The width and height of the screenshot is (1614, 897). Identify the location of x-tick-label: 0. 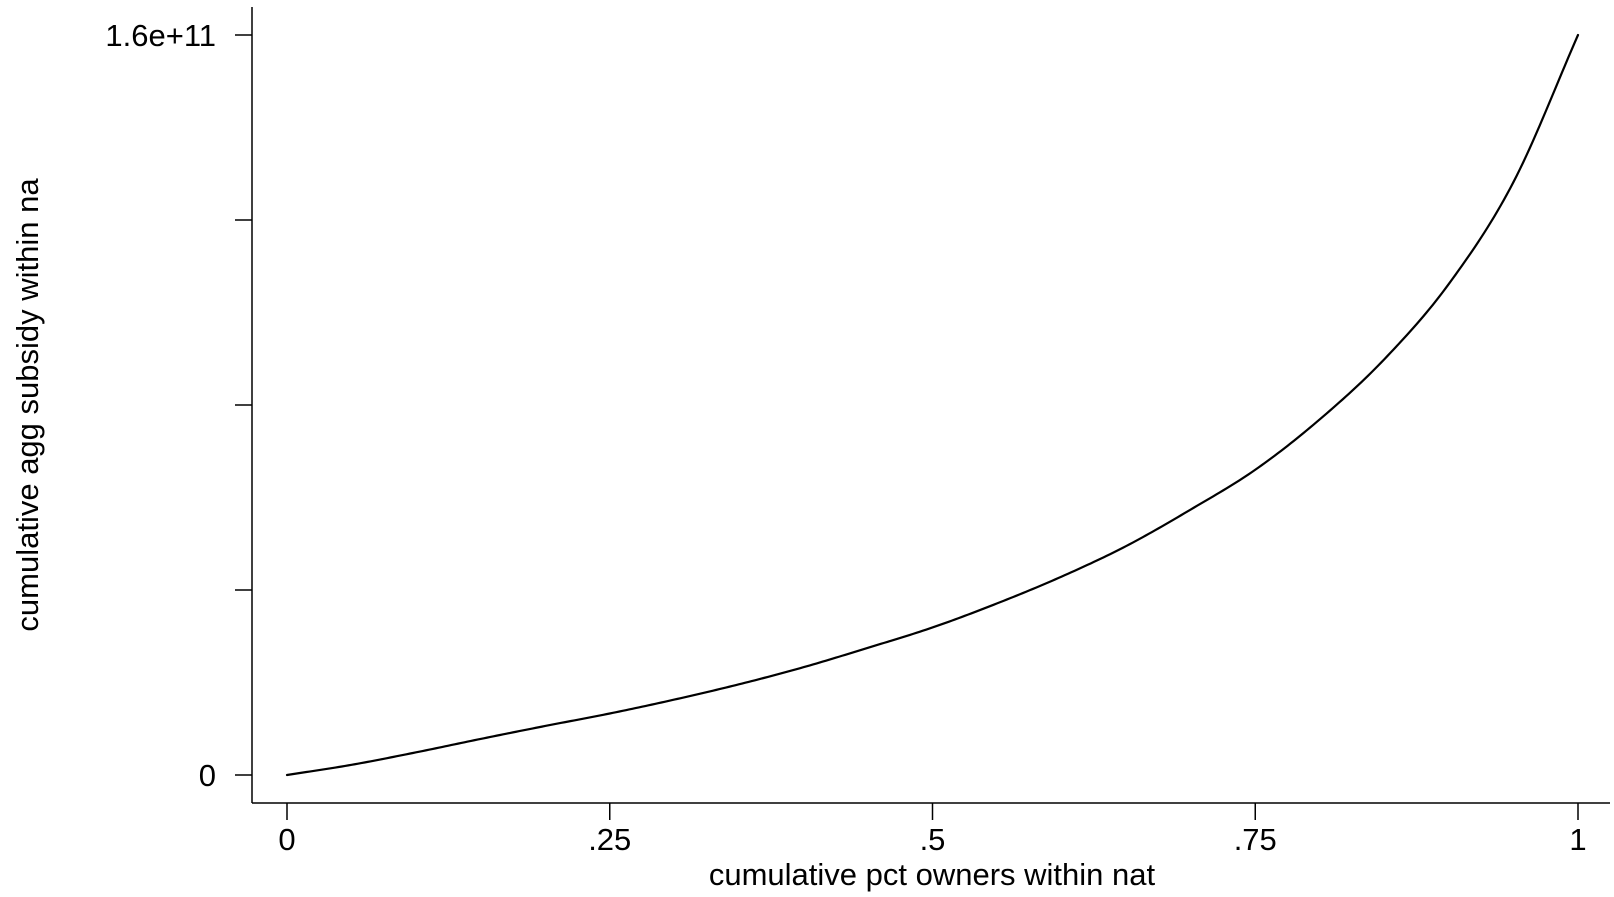
(286, 839).